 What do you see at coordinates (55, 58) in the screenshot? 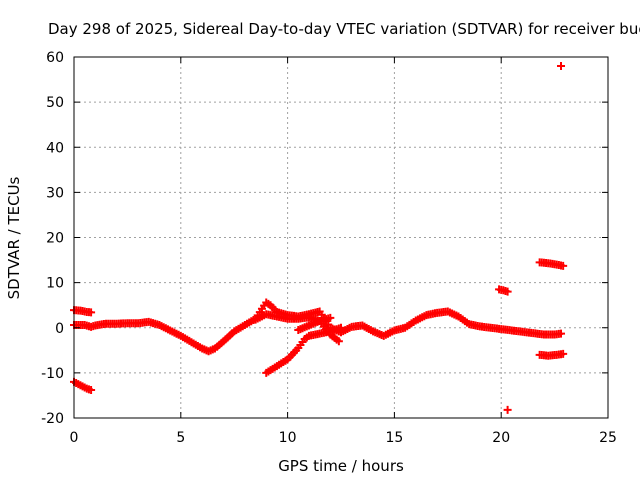
I see `y-tick-label: 60` at bounding box center [55, 58].